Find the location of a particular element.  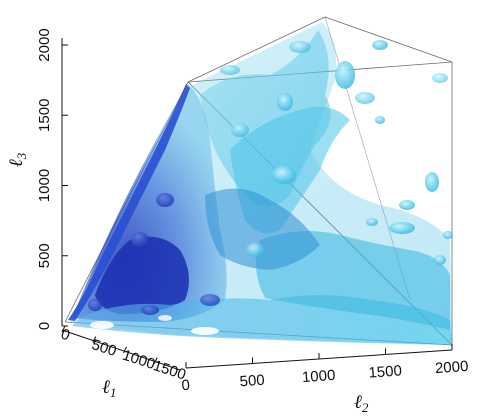

l2-tick-label: 2000 is located at coordinates (451, 367).